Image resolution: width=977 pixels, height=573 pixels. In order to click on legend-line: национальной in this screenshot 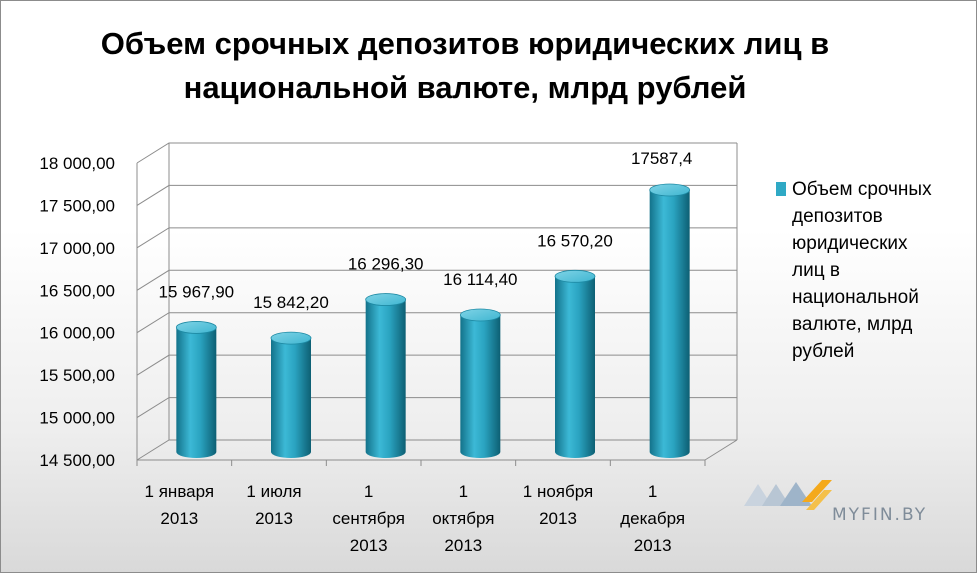, I will do `click(855, 297)`.